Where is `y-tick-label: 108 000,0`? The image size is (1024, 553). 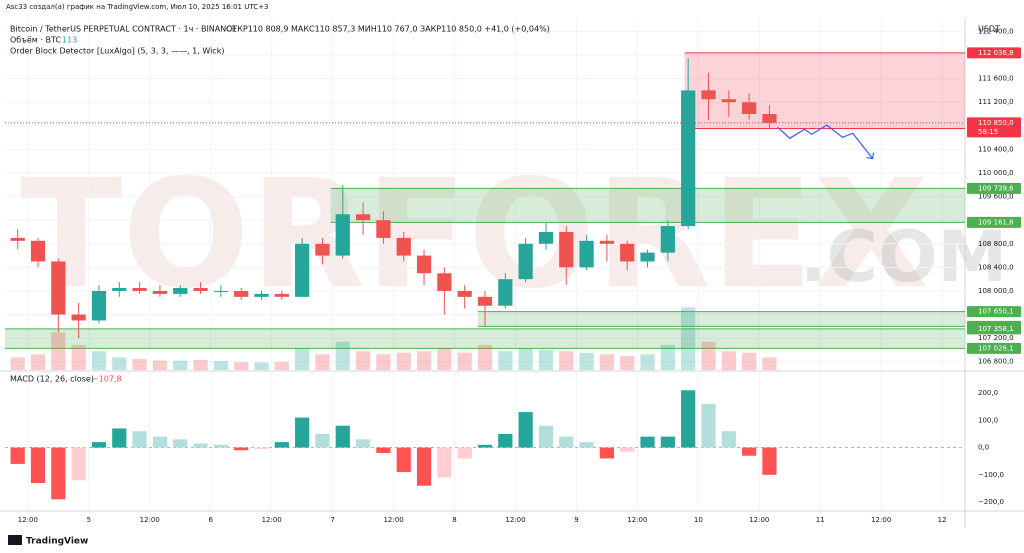
y-tick-label: 108 000,0 is located at coordinates (996, 291).